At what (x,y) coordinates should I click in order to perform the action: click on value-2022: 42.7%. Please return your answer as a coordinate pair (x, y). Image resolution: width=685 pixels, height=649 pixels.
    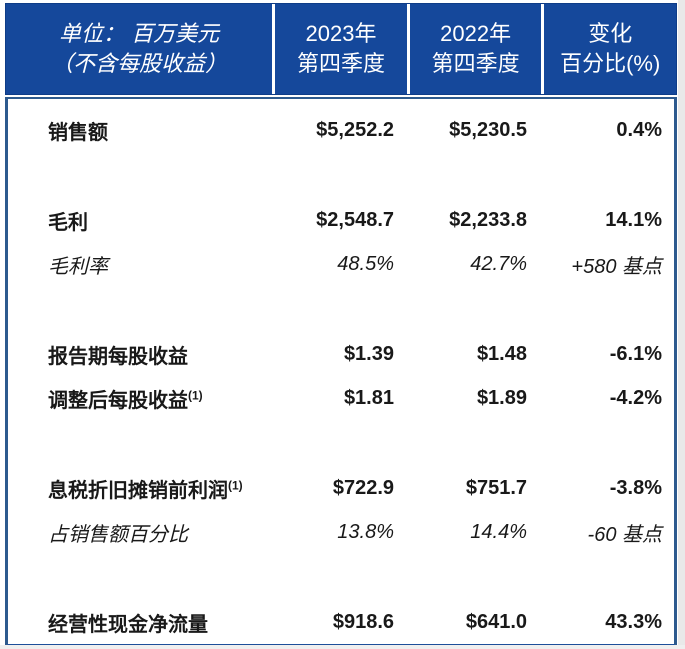
    Looking at the image, I should click on (498, 263).